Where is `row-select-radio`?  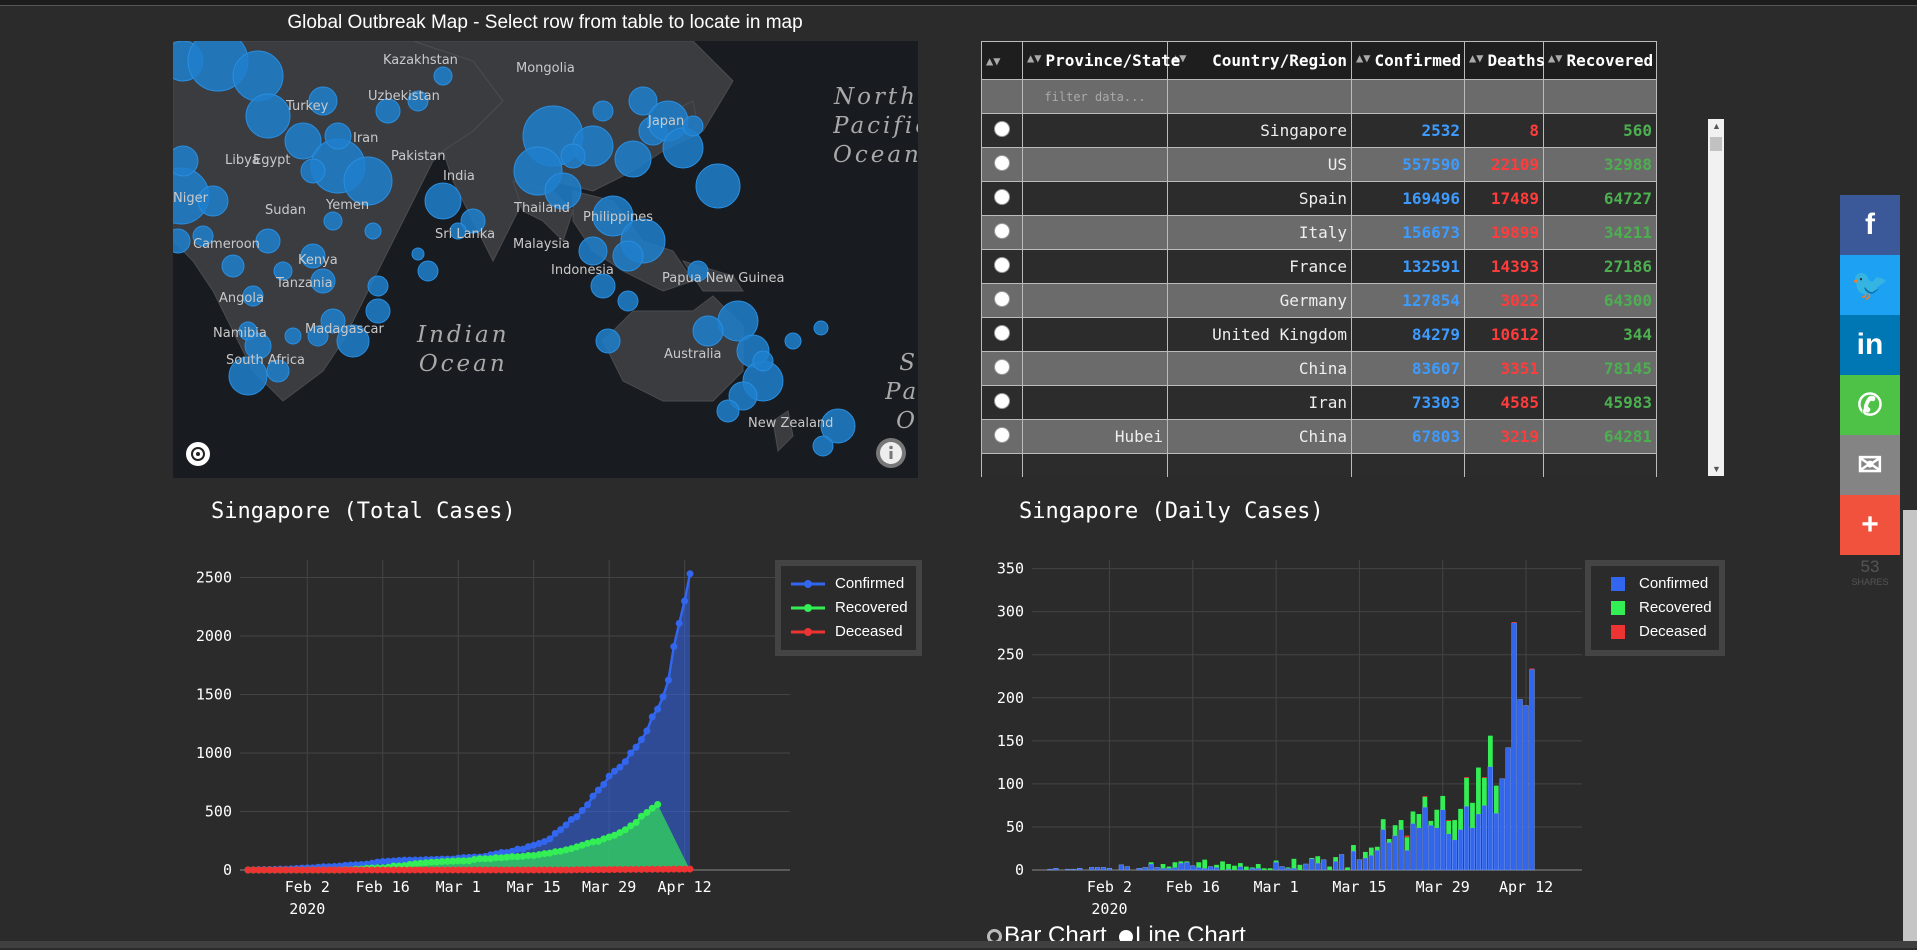
row-select-radio is located at coordinates (1002, 130).